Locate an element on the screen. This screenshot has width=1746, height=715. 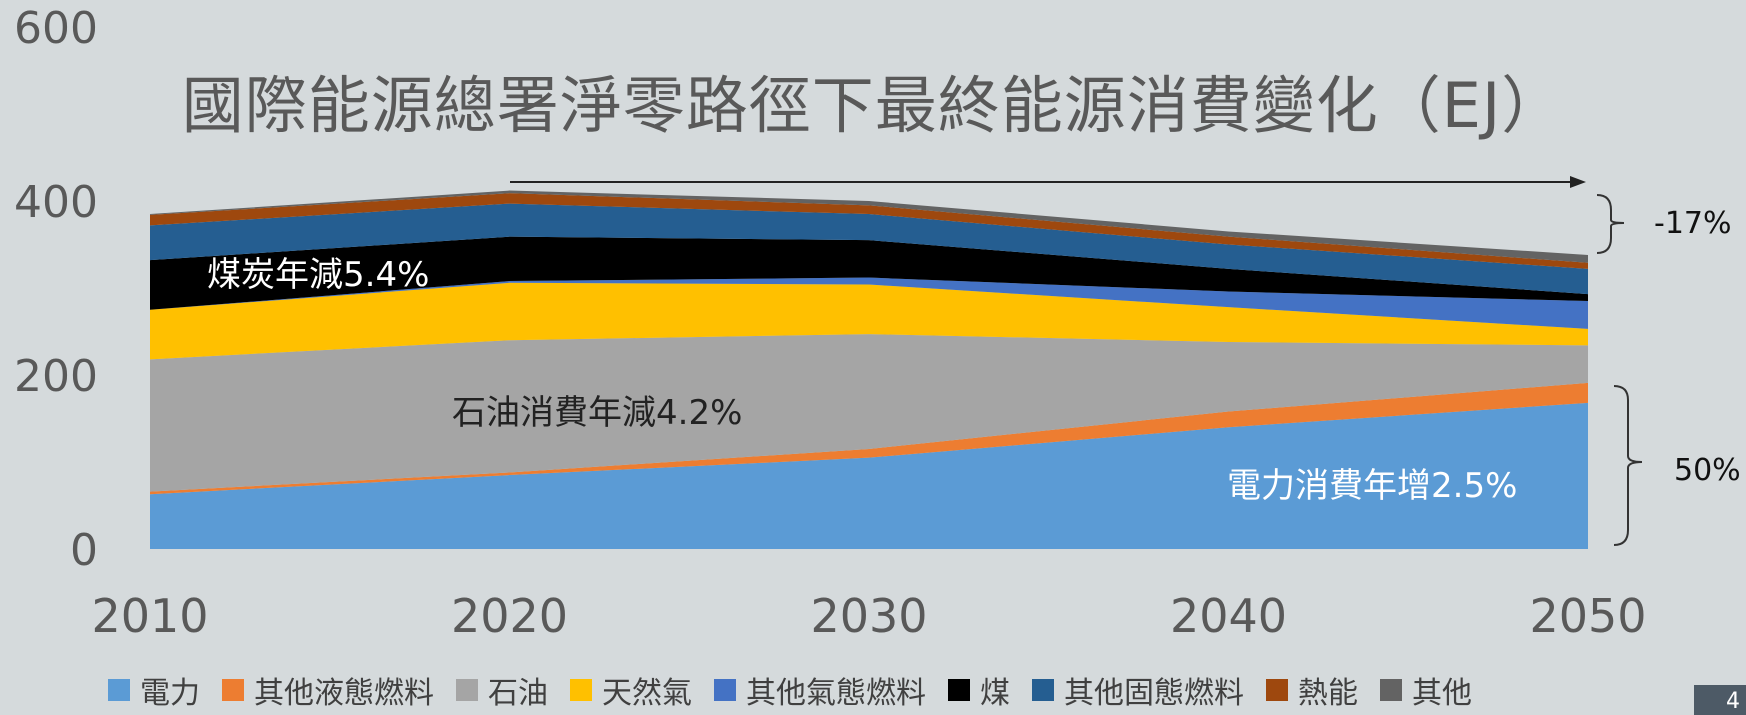
legend-item: 熱能 is located at coordinates (1312, 690).